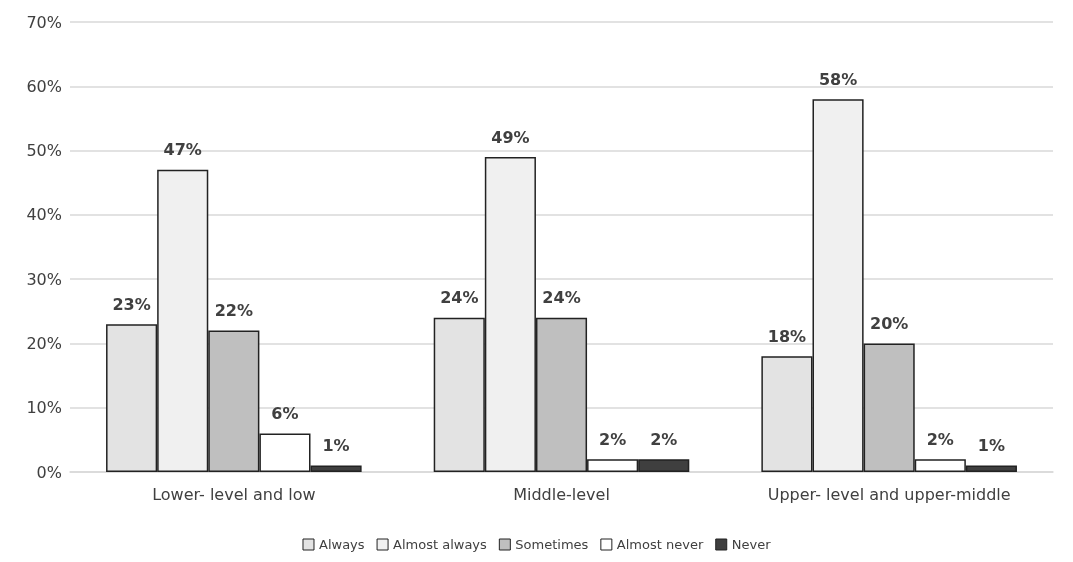 This screenshot has width=1073, height=562. Describe the element at coordinates (131, 304) in the screenshot. I see `data-label: 23%` at that location.